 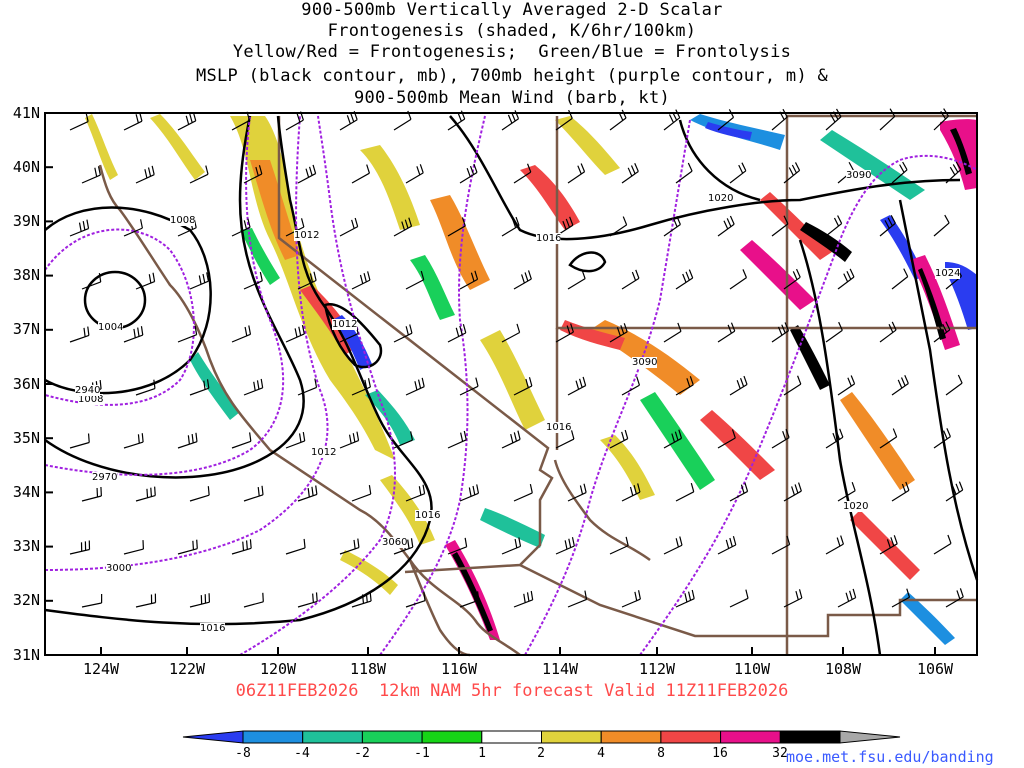 I want to click on colorbar-label: 32, so click(x=780, y=753).